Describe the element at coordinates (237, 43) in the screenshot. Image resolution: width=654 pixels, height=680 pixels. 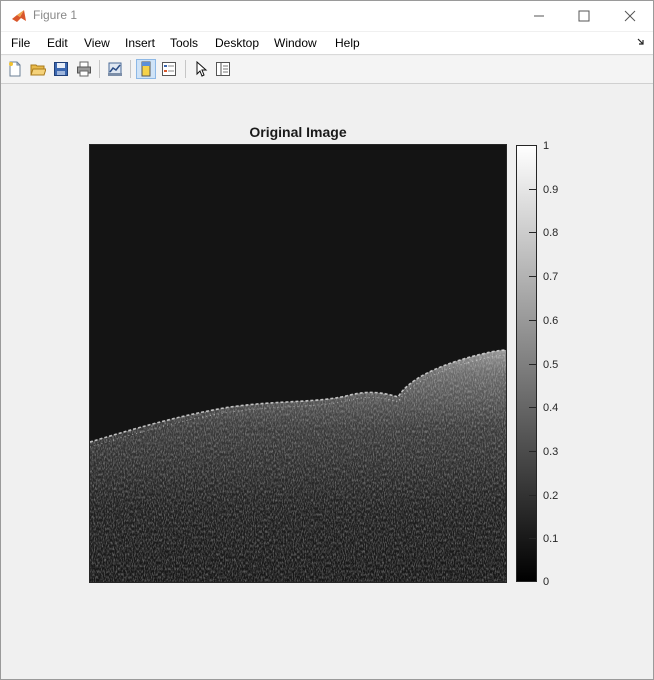
I see `menu-desktop: Desktop` at that location.